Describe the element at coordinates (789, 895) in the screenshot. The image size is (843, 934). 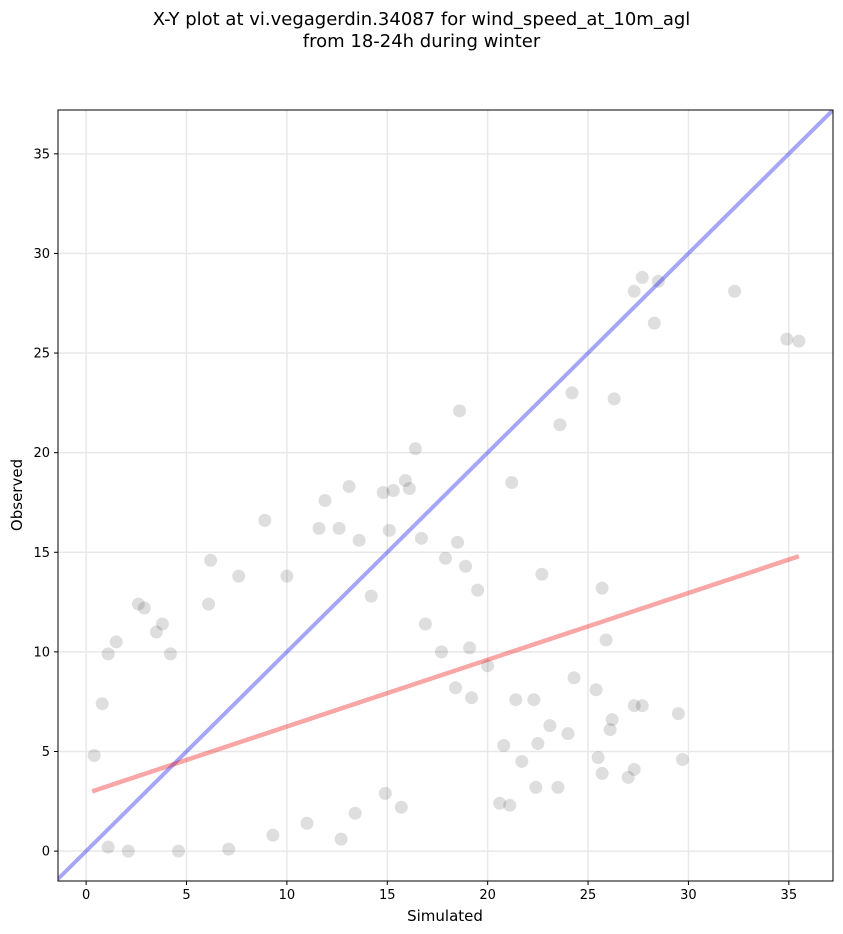
I see `x-tick-label: 35` at that location.